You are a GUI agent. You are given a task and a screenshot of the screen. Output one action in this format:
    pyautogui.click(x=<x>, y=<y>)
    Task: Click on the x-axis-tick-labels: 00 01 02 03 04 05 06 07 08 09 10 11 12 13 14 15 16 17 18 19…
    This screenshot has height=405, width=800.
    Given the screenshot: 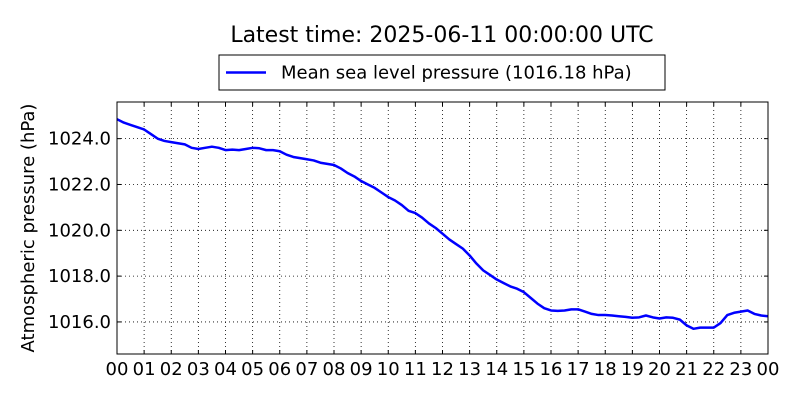 What is the action you would take?
    pyautogui.click(x=443, y=369)
    